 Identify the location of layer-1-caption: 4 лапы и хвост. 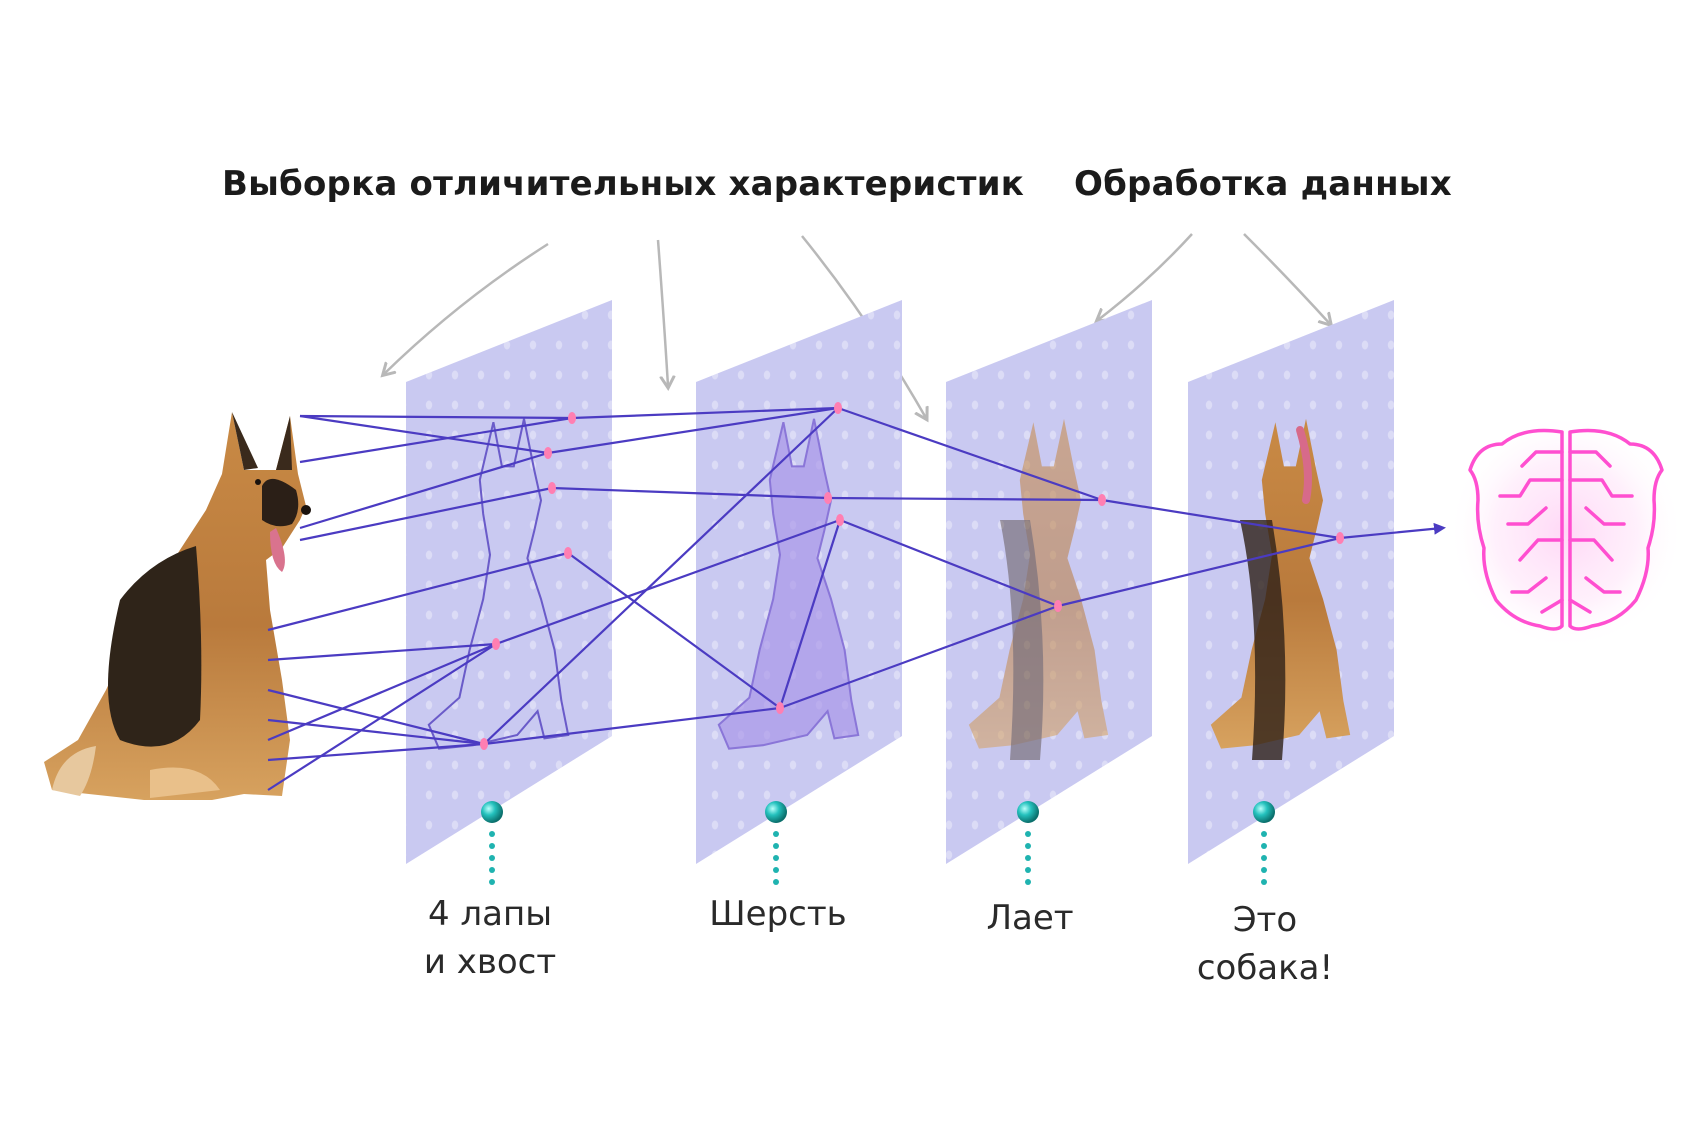
(490, 938).